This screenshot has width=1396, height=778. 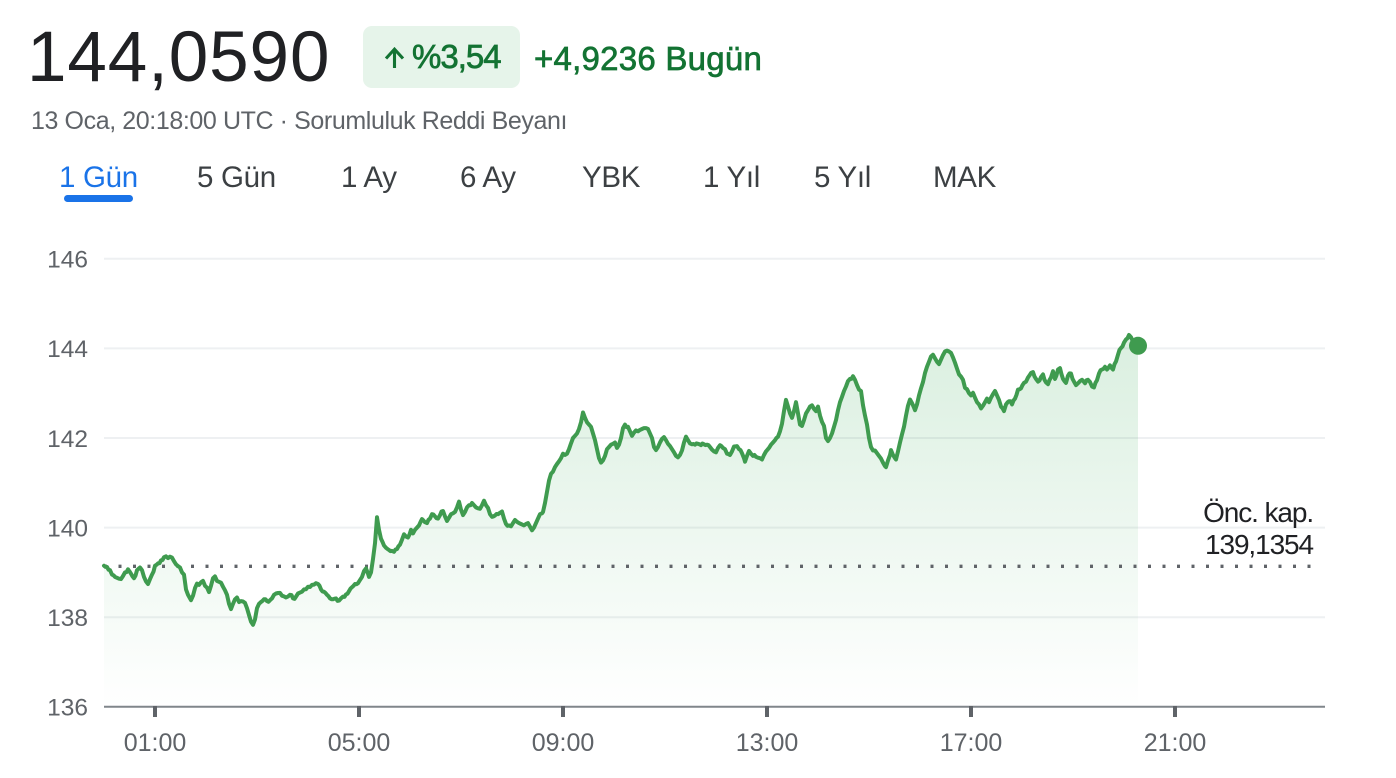 I want to click on svg-text: 142, so click(x=67, y=439).